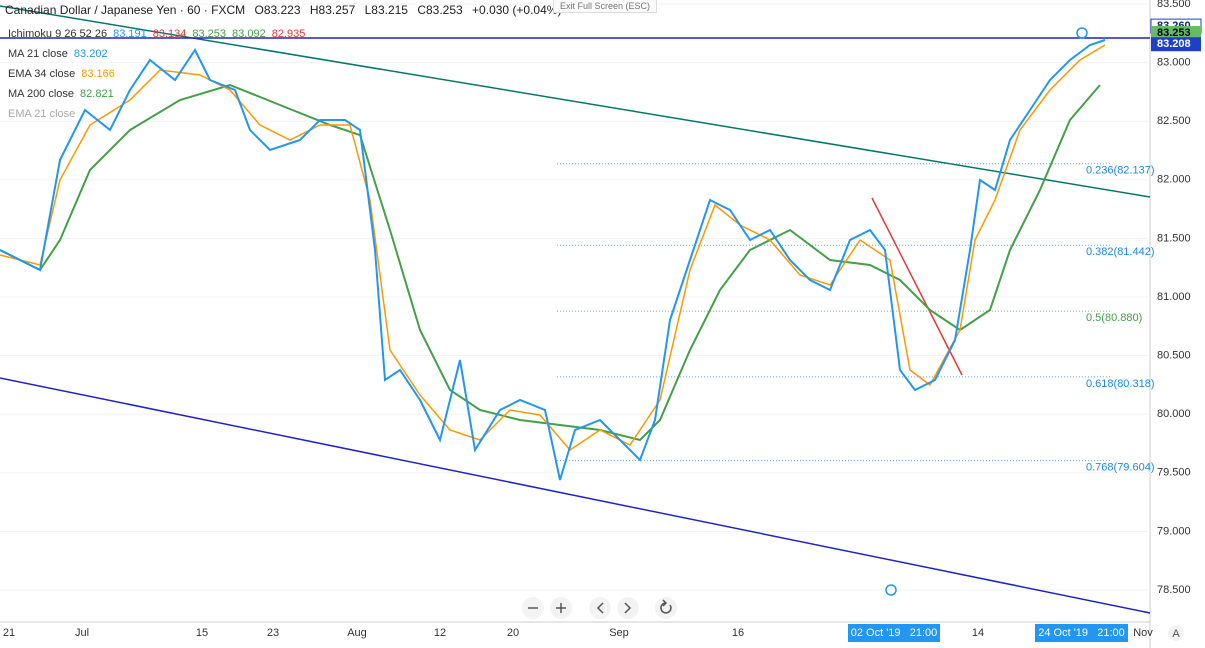 Image resolution: width=1205 pixels, height=648 pixels. I want to click on price-label: 79.000, so click(1174, 531).